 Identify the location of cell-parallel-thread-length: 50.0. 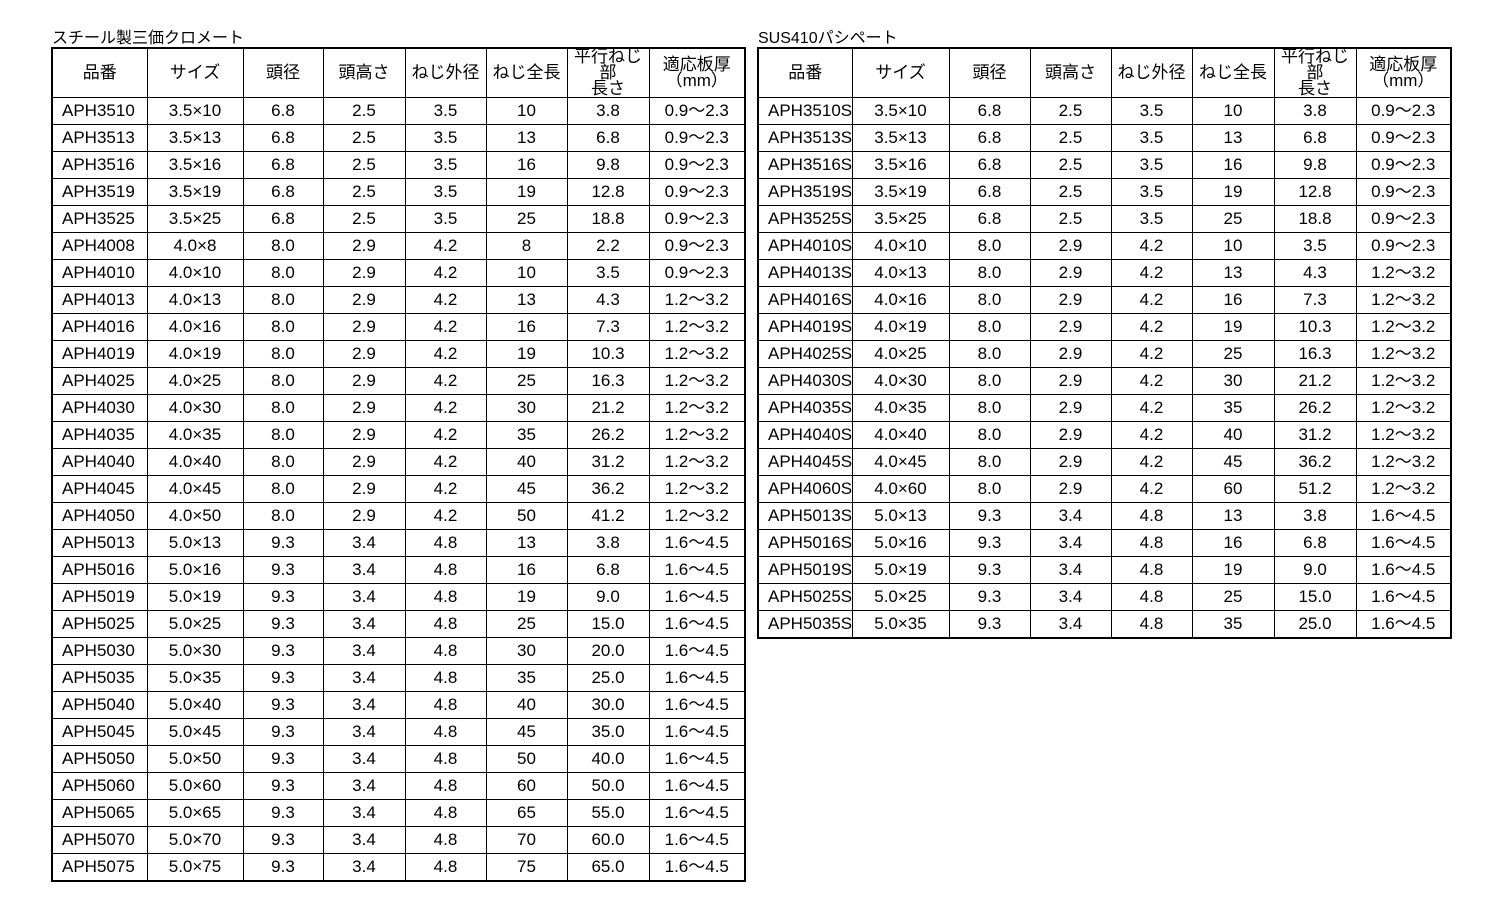
(608, 786).